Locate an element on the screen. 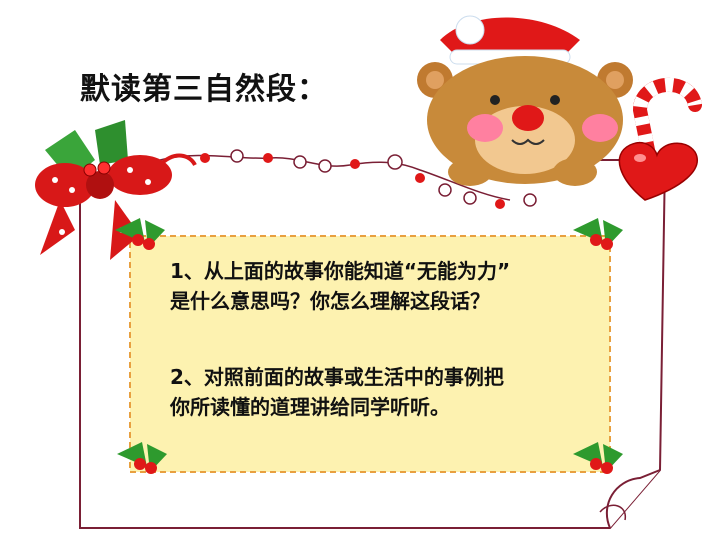  question-line: 2、对照前面的故事或生活中的事例把 is located at coordinates (337, 377).